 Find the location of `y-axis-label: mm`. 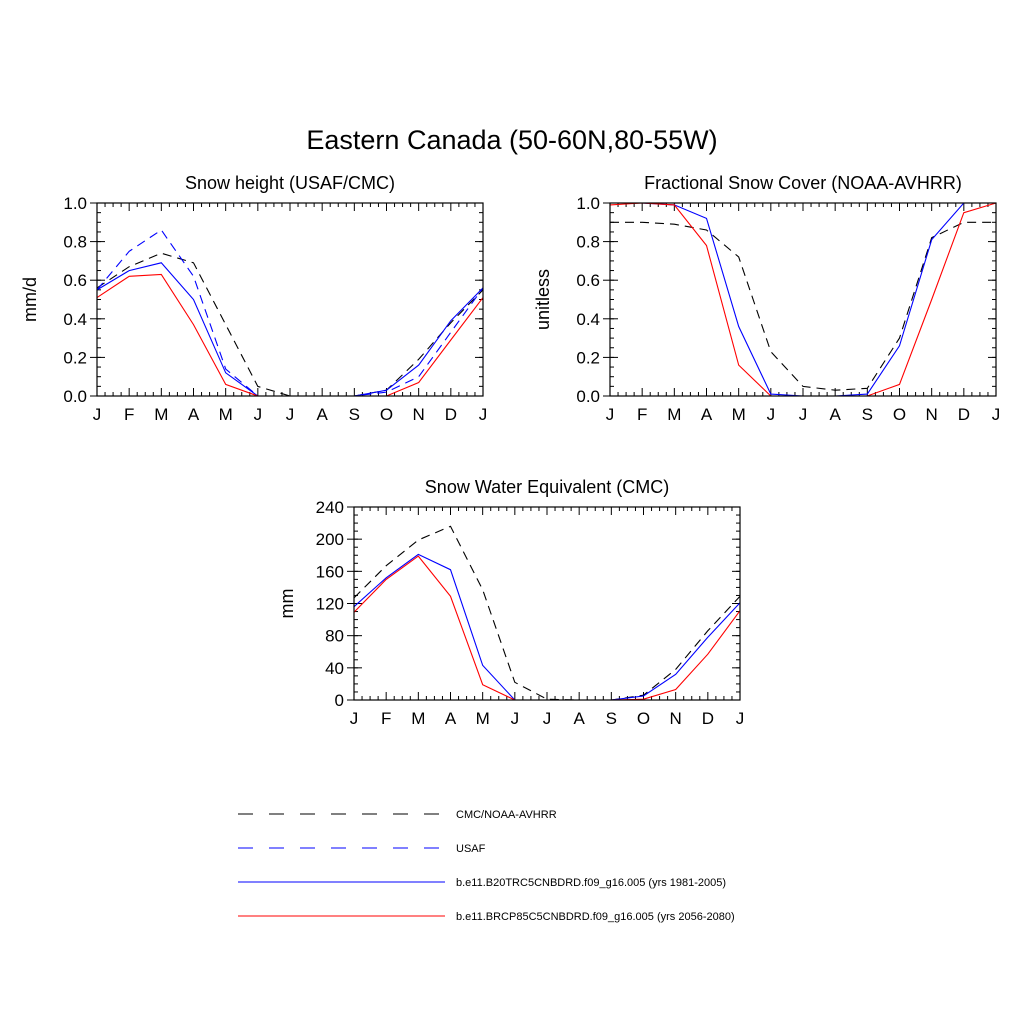

y-axis-label: mm is located at coordinates (287, 604).